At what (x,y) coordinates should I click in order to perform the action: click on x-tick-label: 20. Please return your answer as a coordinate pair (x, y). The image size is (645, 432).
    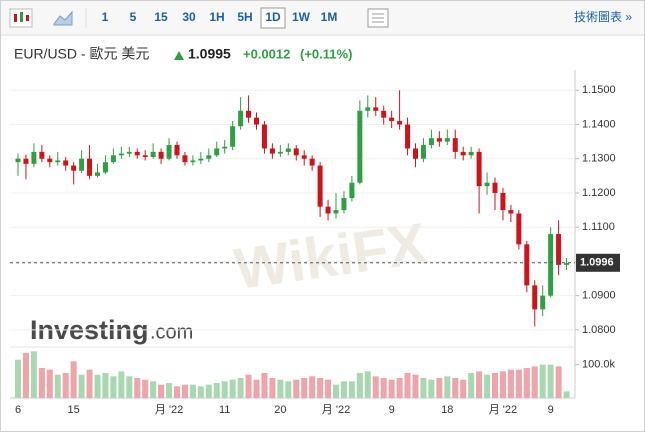
    Looking at the image, I should click on (280, 410).